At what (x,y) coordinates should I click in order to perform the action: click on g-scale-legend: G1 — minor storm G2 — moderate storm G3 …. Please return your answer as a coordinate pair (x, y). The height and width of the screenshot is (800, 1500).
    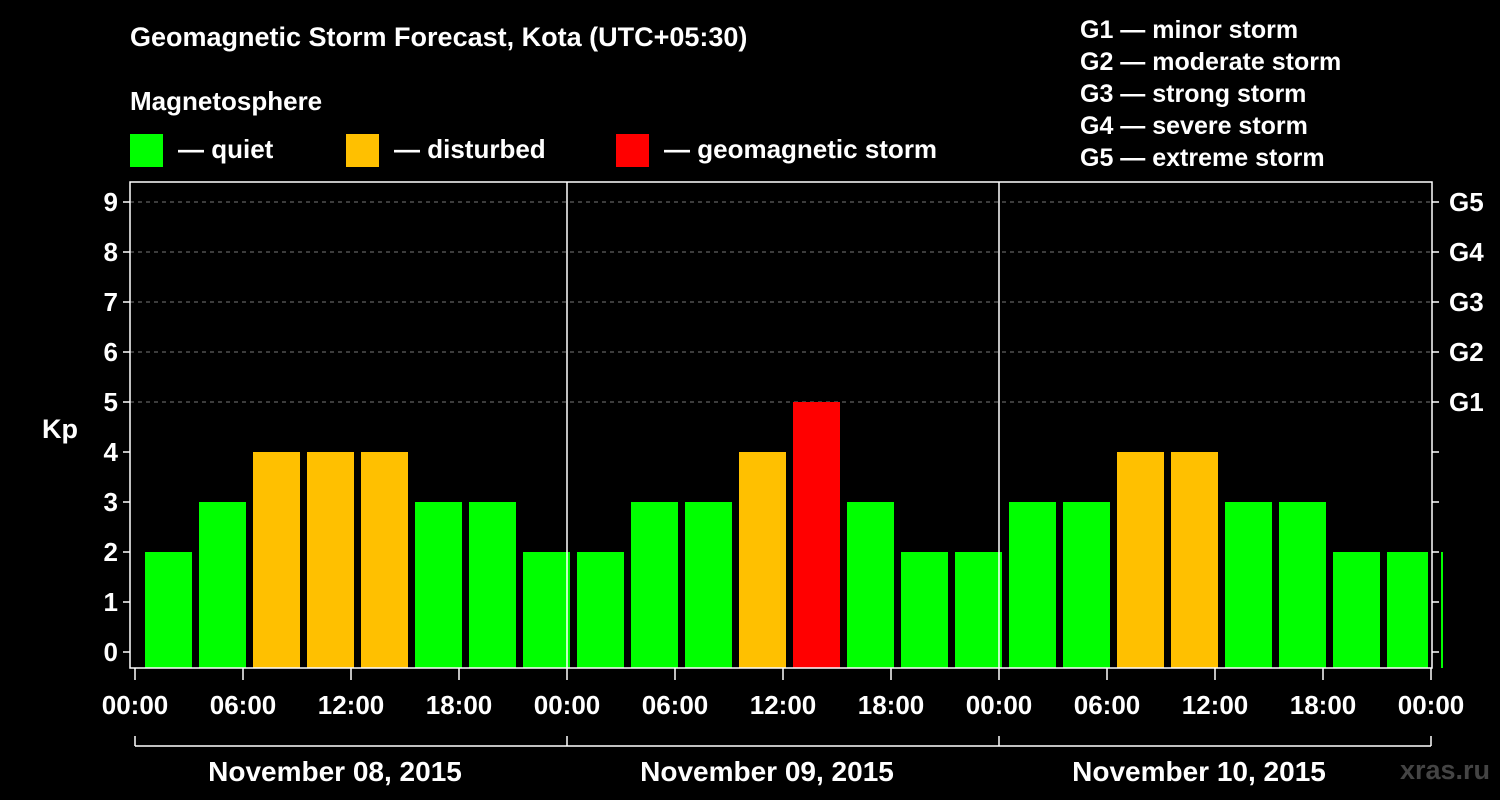
    Looking at the image, I should click on (1210, 94).